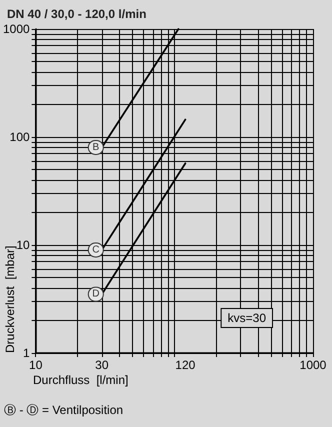 This screenshot has height=427, width=332. What do you see at coordinates (96, 250) in the screenshot?
I see `series-label: C` at bounding box center [96, 250].